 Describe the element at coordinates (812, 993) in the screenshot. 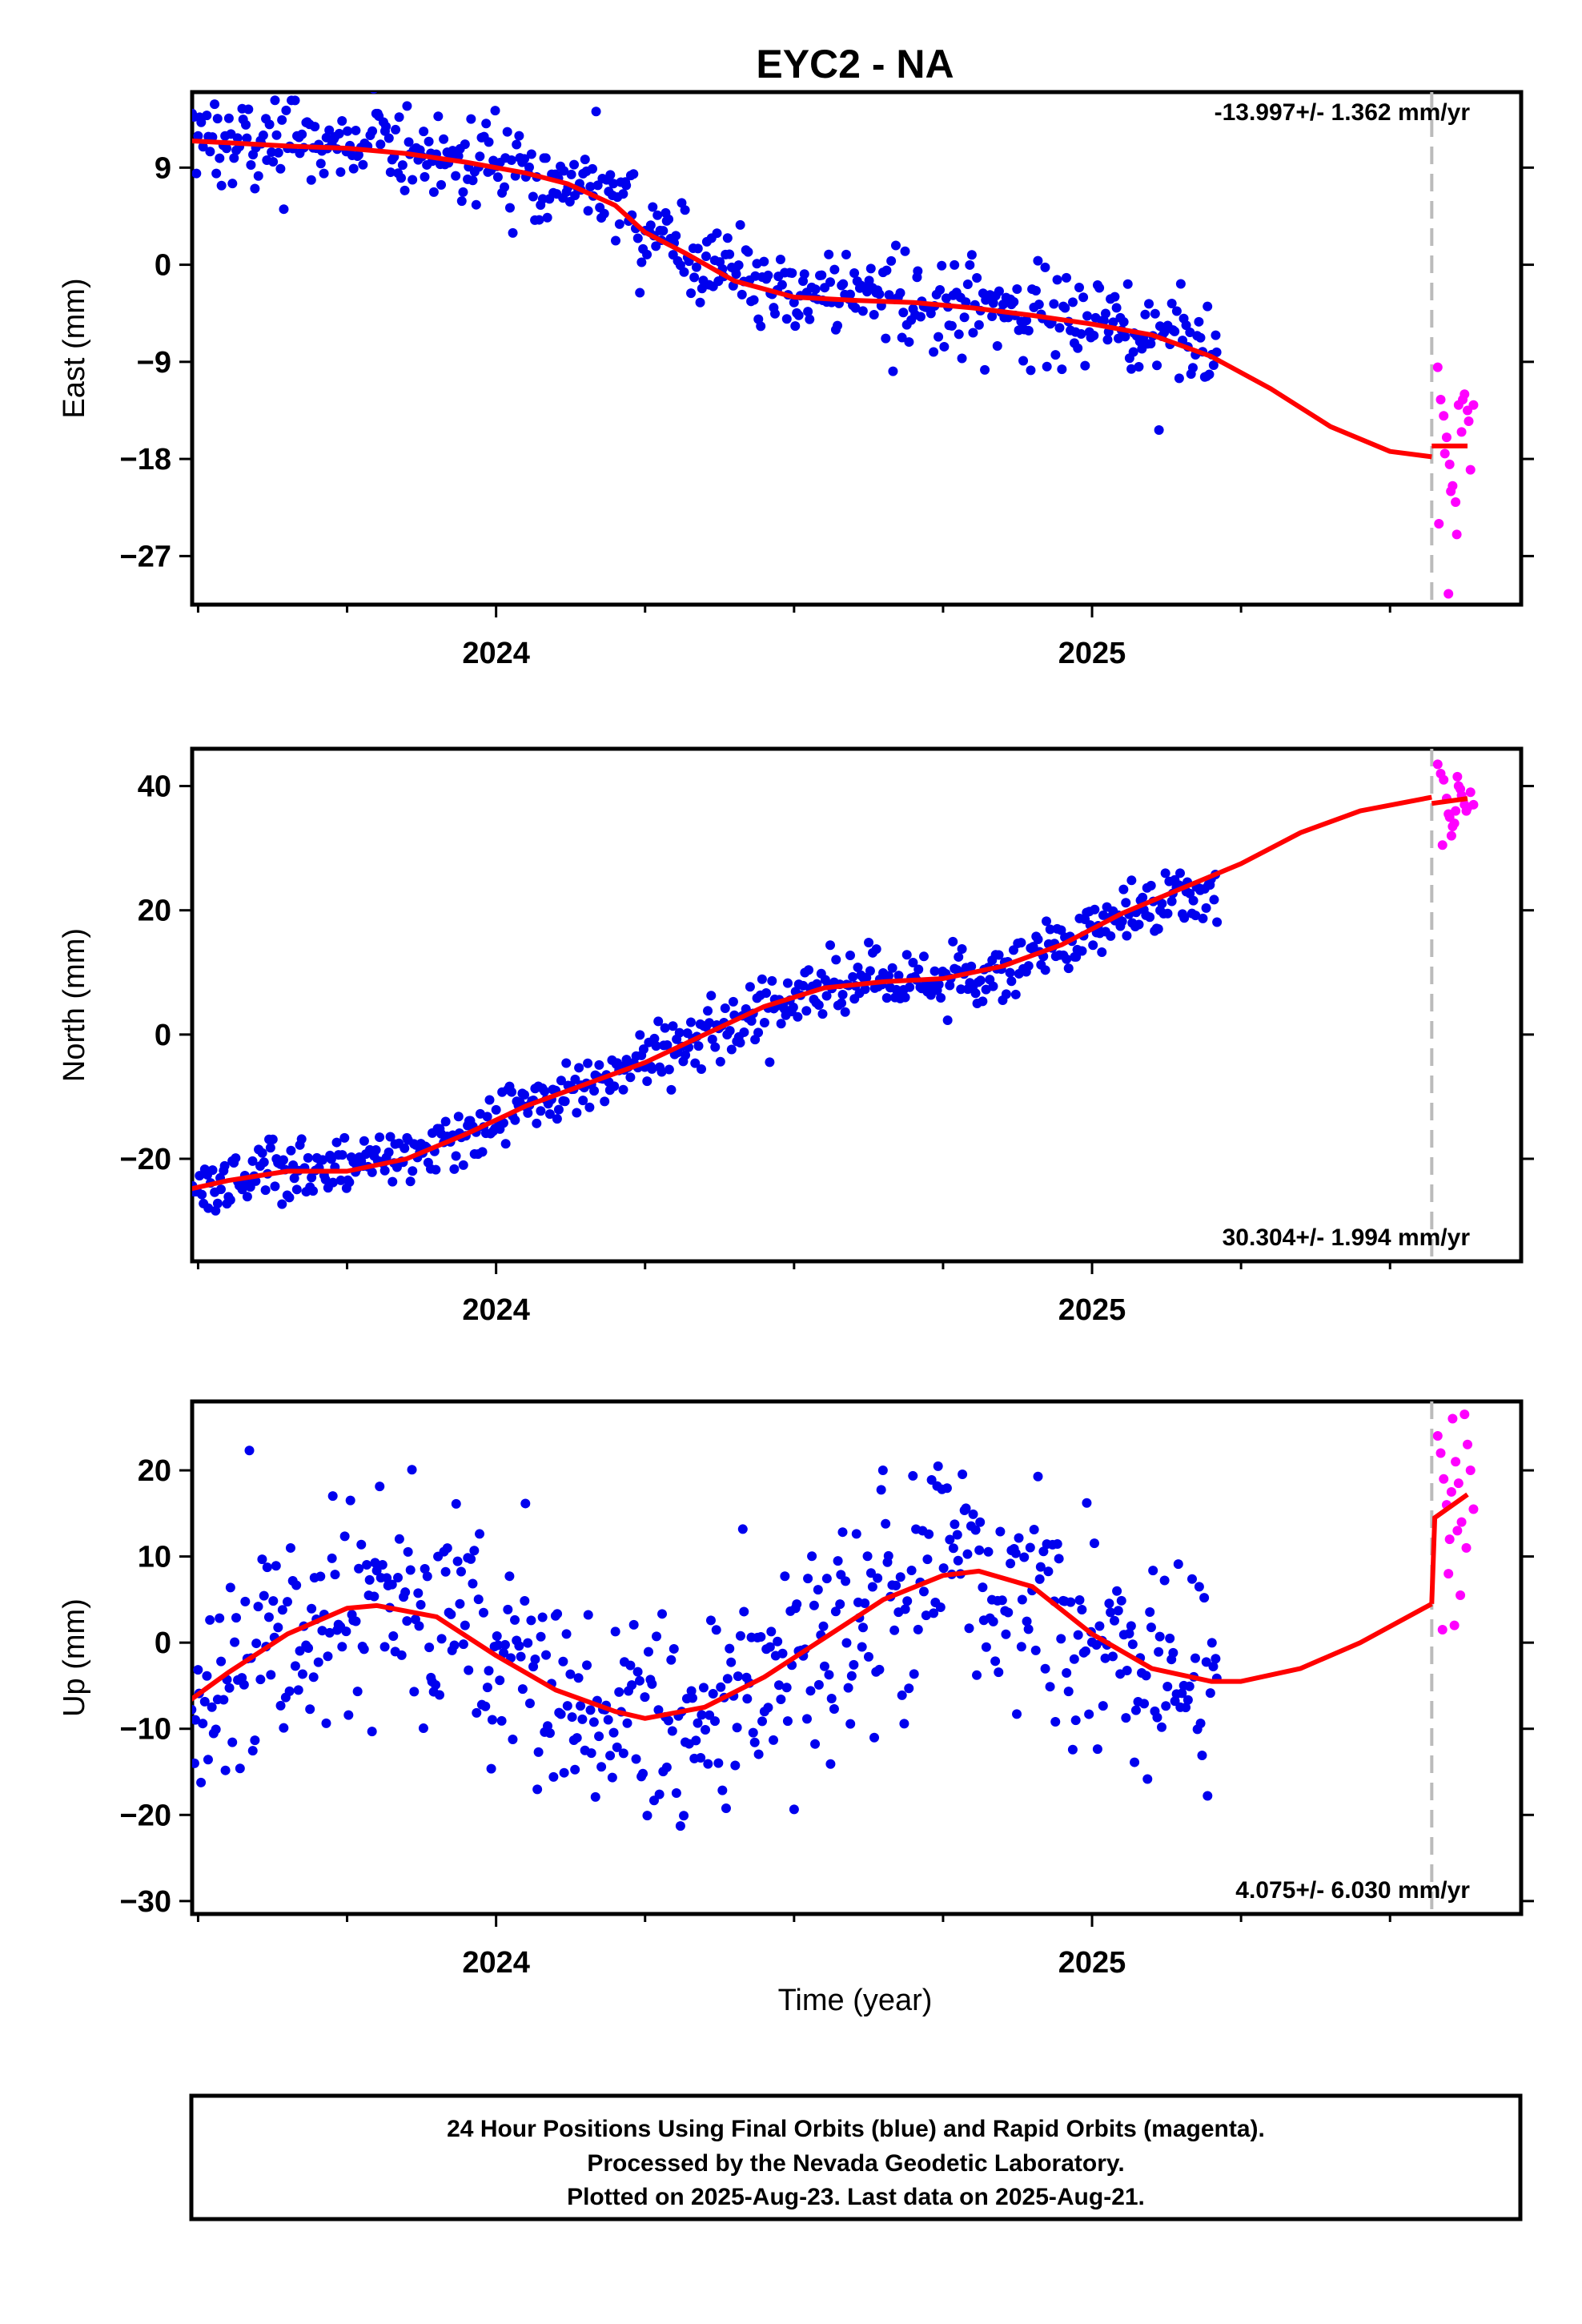

I see `north-model-curve` at that location.